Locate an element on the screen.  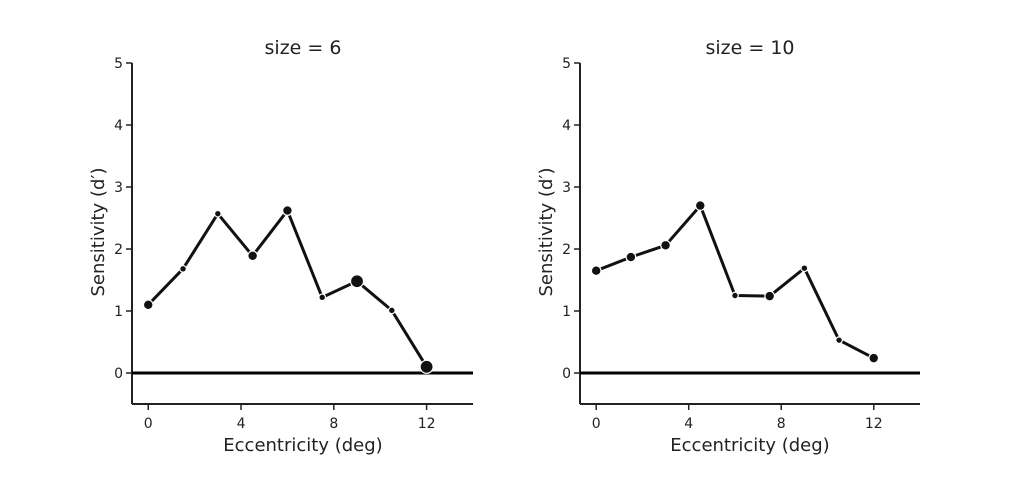
panel-title: size = 6 is located at coordinates (303, 48).